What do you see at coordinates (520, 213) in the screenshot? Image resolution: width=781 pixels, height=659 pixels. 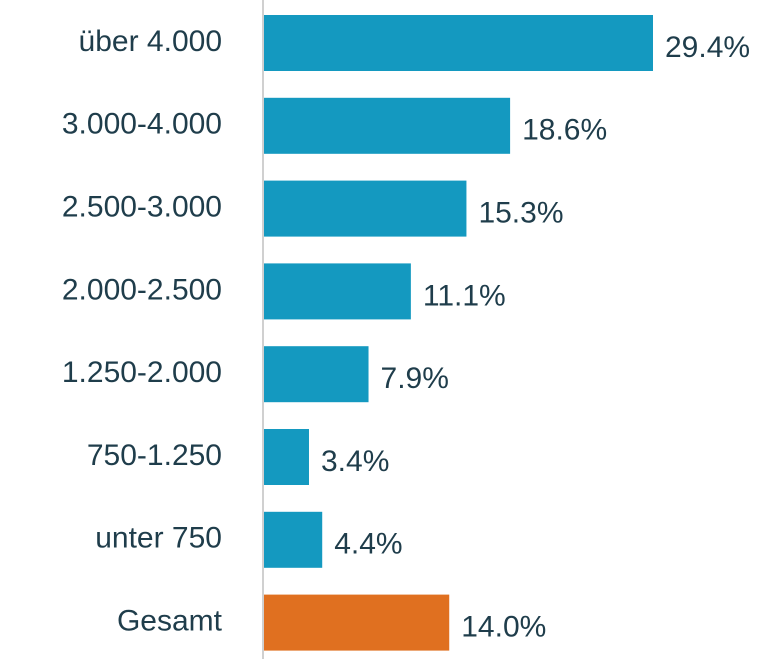 I see `value-label: 15.3%` at bounding box center [520, 213].